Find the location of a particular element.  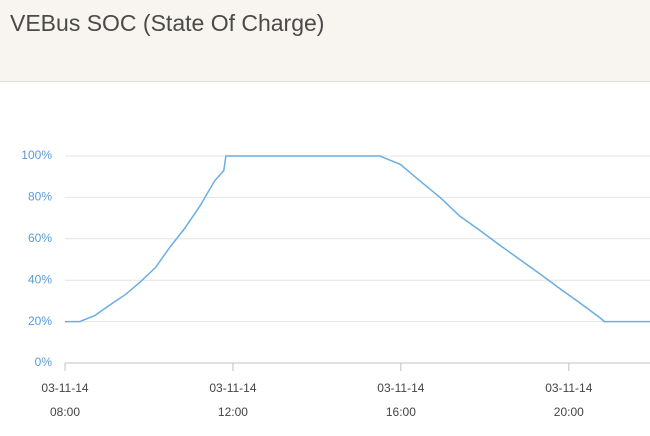

y-tick-label: 0% is located at coordinates (44, 362).